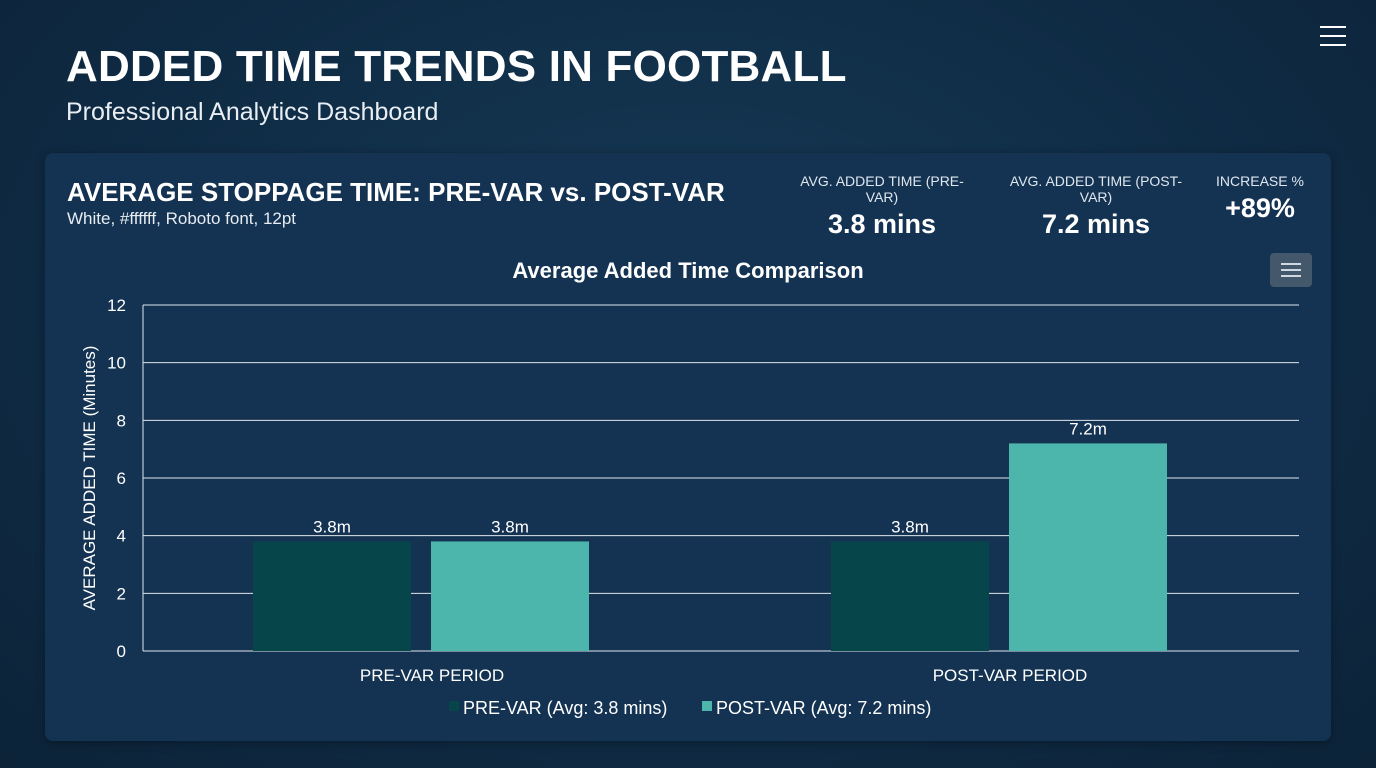 The image size is (1376, 768). I want to click on chart-title: Average Added Time Comparison, so click(687, 270).